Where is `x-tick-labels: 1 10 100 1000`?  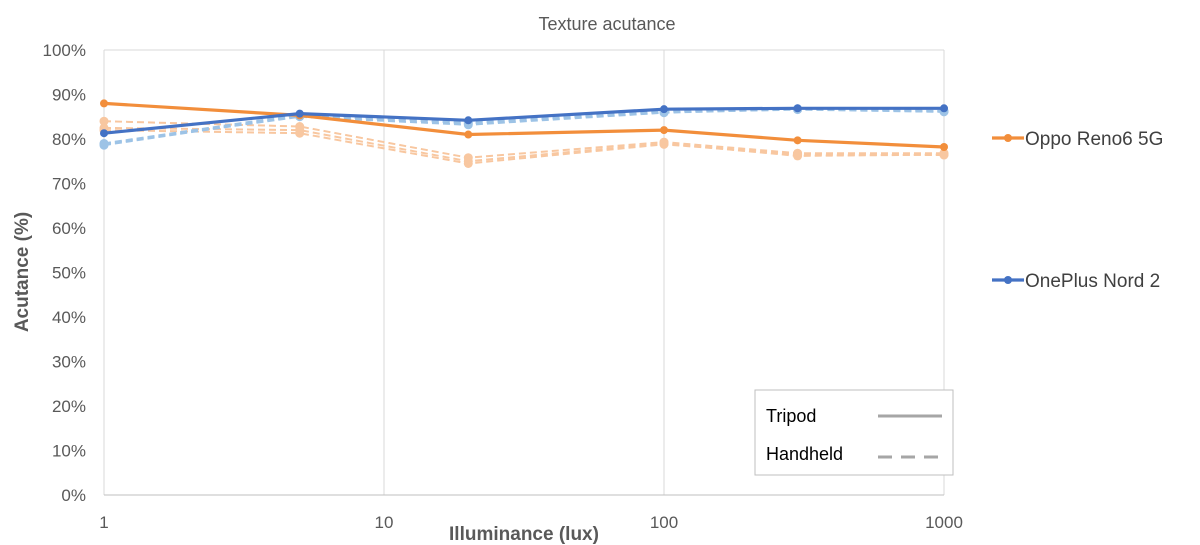 x-tick-labels: 1 10 100 1000 is located at coordinates (531, 522).